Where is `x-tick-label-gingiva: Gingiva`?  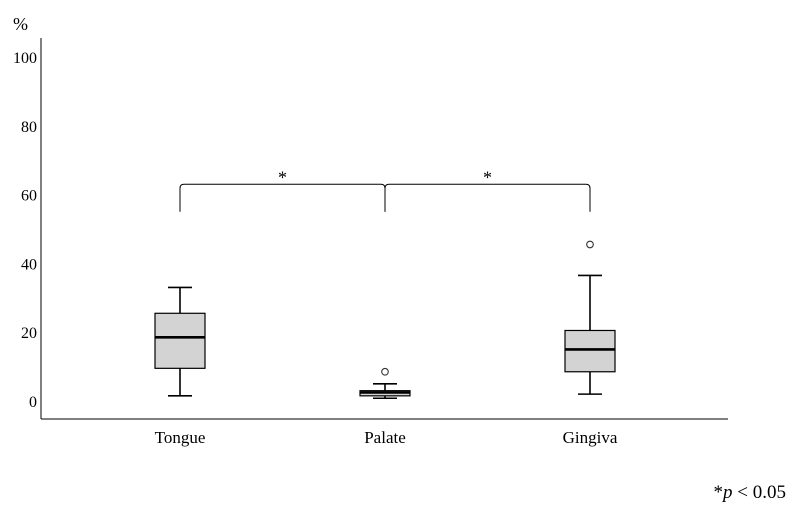 x-tick-label-gingiva: Gingiva is located at coordinates (590, 437).